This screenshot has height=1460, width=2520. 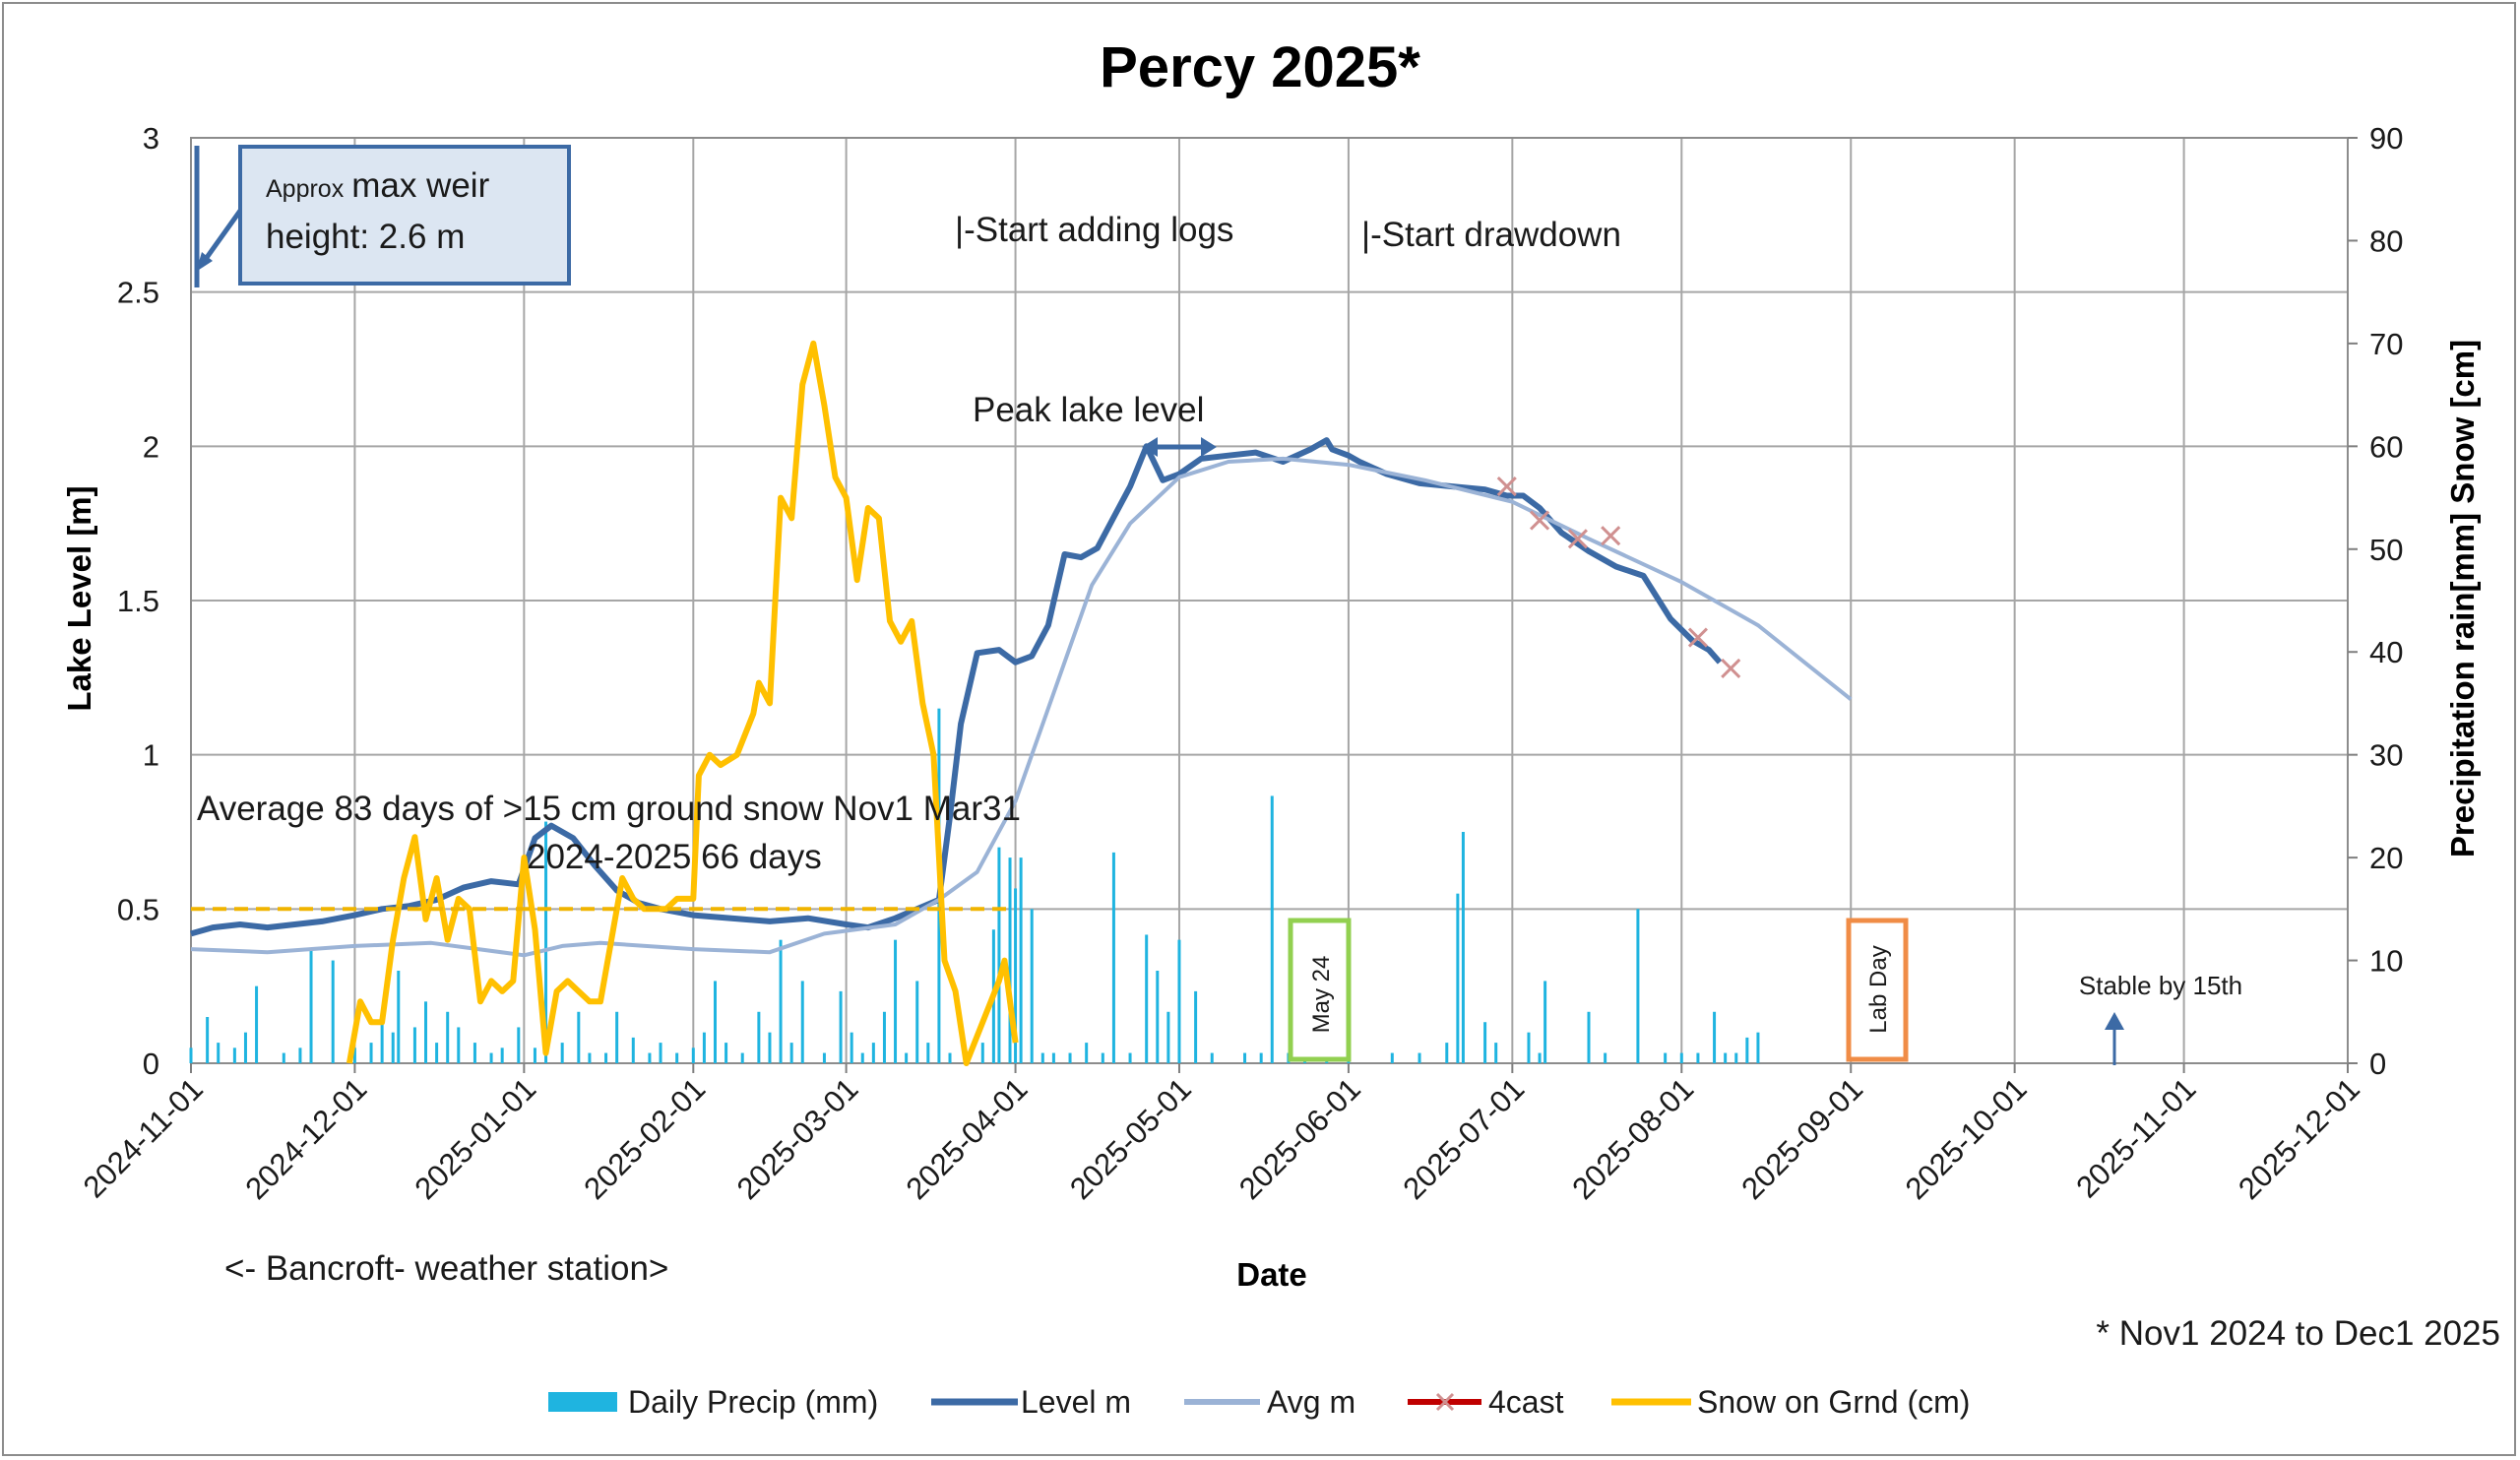 I want to click on legend-swatch-precip, so click(x=582, y=1402).